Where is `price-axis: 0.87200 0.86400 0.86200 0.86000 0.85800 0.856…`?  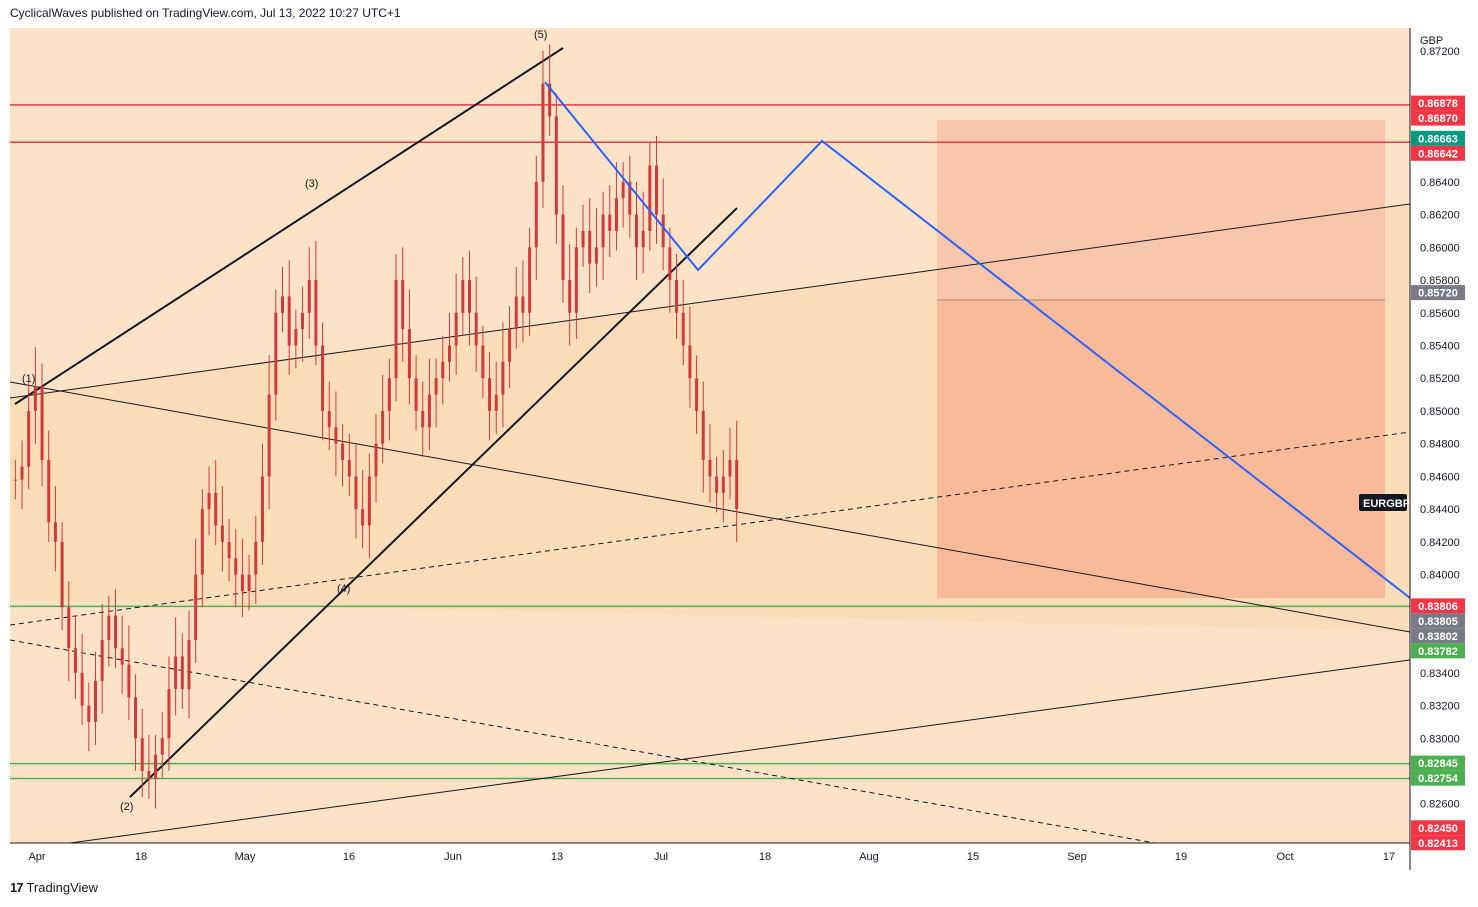
price-axis: 0.87200 0.86400 0.86200 0.86000 0.85800 0.856… is located at coordinates (1440, 428).